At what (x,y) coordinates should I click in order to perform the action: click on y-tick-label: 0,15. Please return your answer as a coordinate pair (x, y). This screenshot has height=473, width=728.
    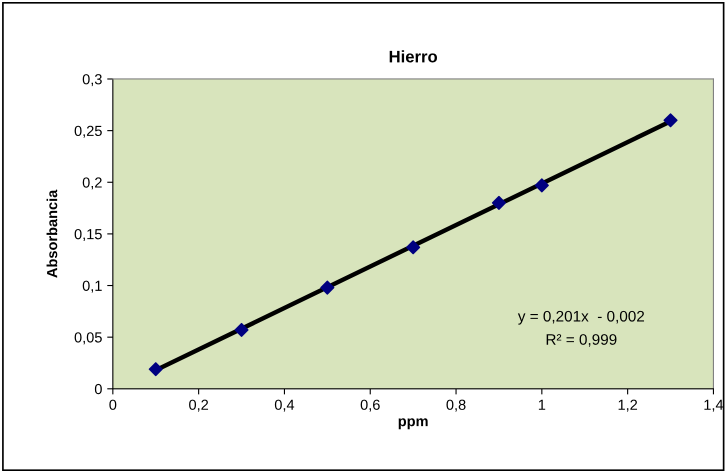
    Looking at the image, I should click on (88, 235).